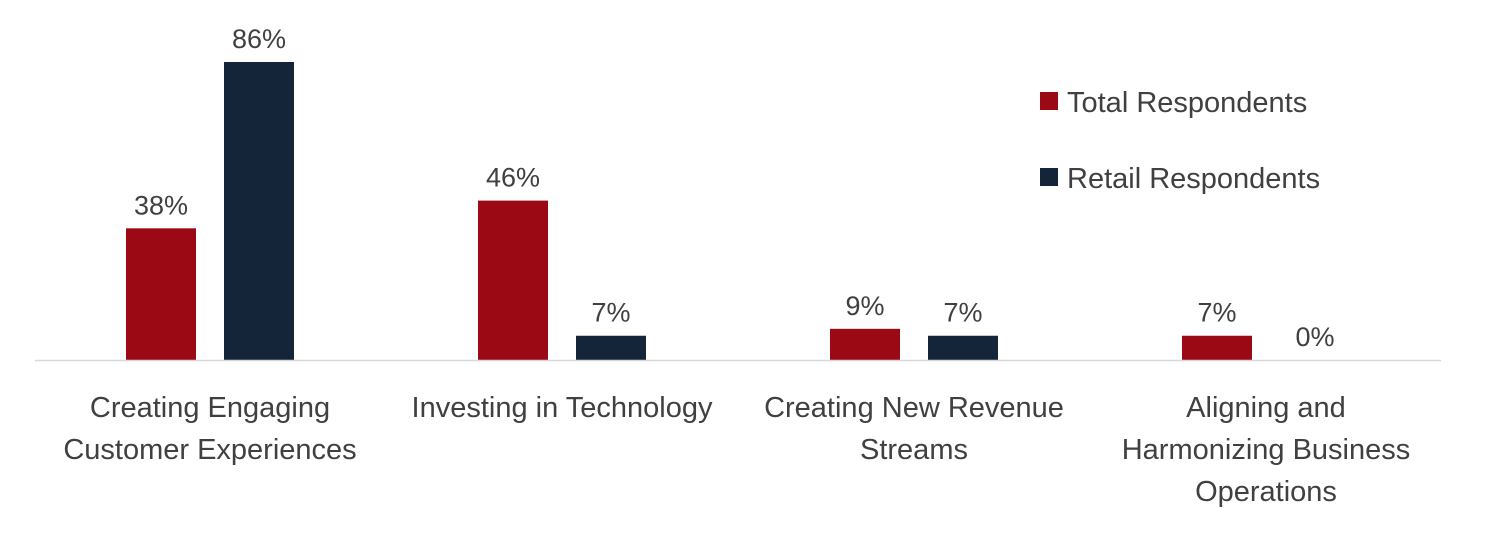  I want to click on data-label-retail-respondents-3: 0%, so click(1314, 337).